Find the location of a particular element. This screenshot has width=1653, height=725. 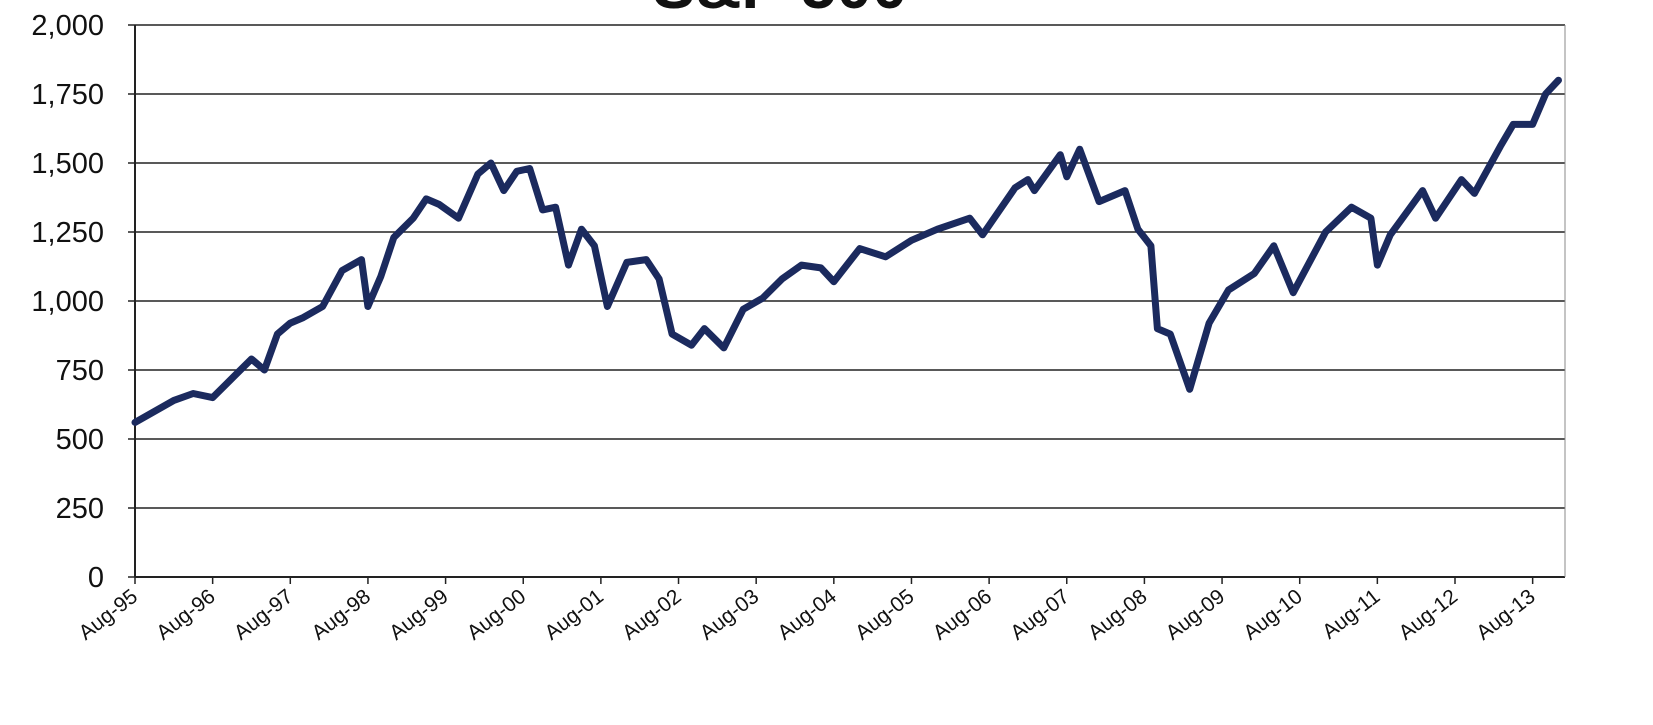

x-tick-label: Aug-11 is located at coordinates (1351, 614).